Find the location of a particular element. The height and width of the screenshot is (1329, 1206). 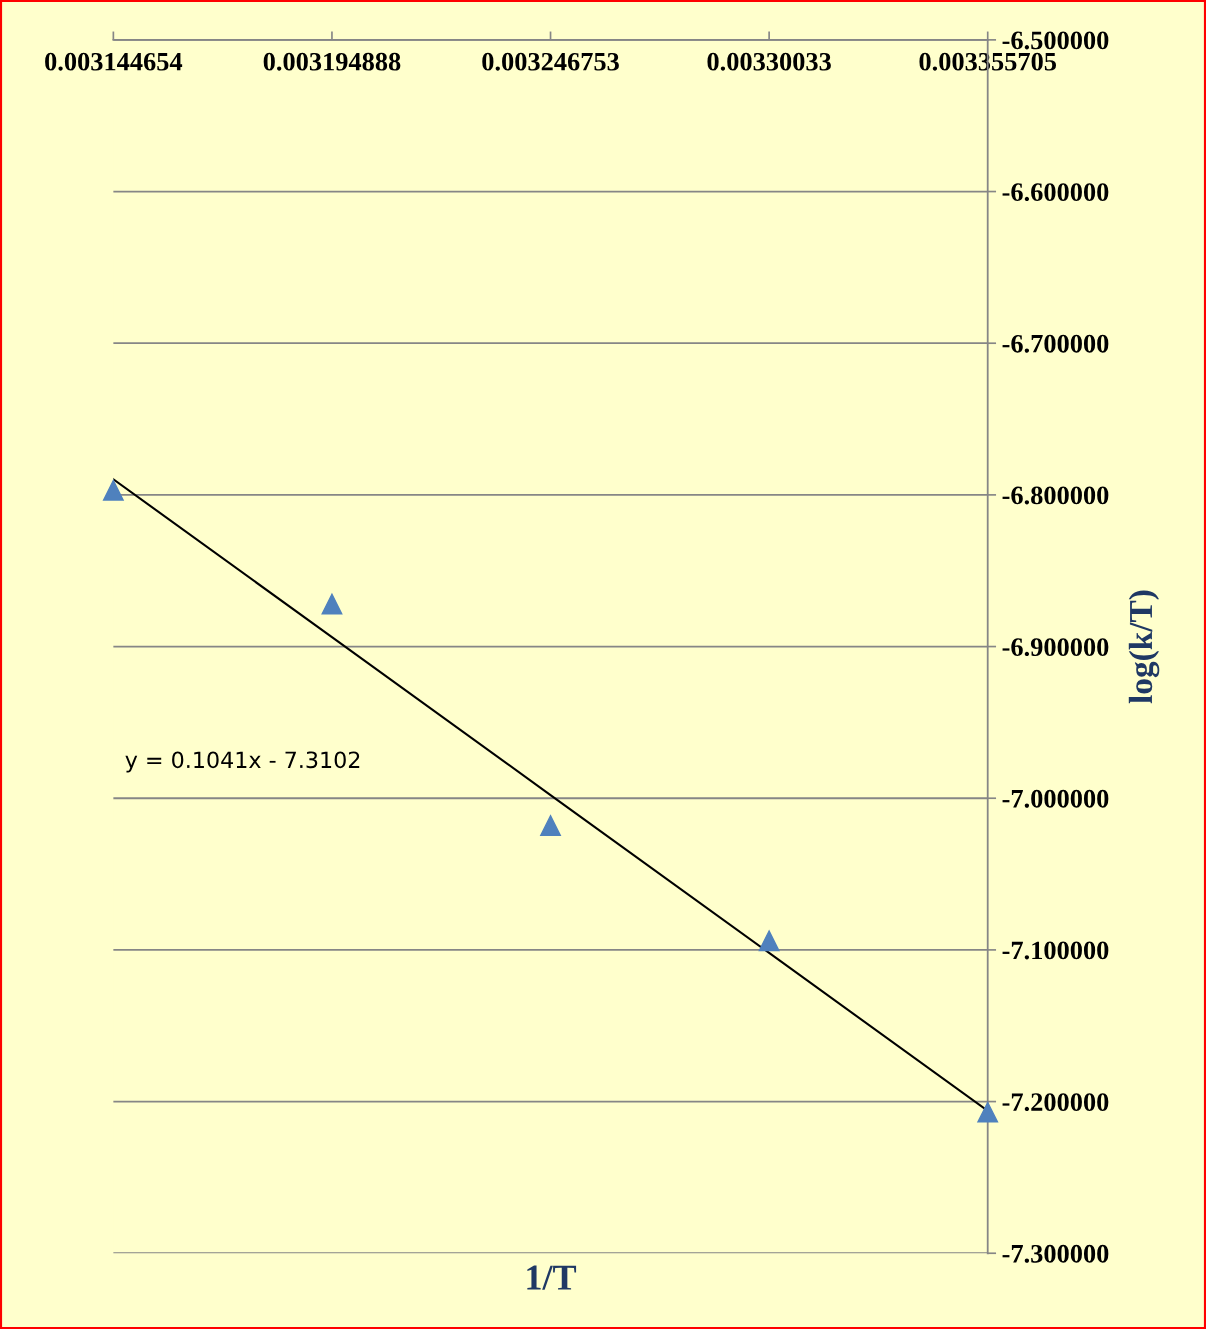

y-tick-label: -7.100000 is located at coordinates (1055, 950).